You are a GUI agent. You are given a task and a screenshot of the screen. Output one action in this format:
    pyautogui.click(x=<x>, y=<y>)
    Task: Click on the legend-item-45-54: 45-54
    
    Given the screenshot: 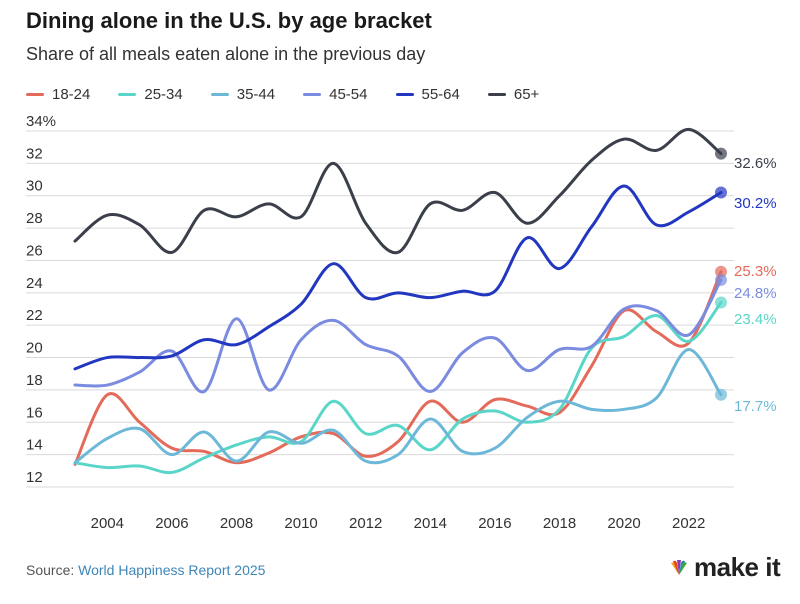 What is the action you would take?
    pyautogui.click(x=335, y=94)
    